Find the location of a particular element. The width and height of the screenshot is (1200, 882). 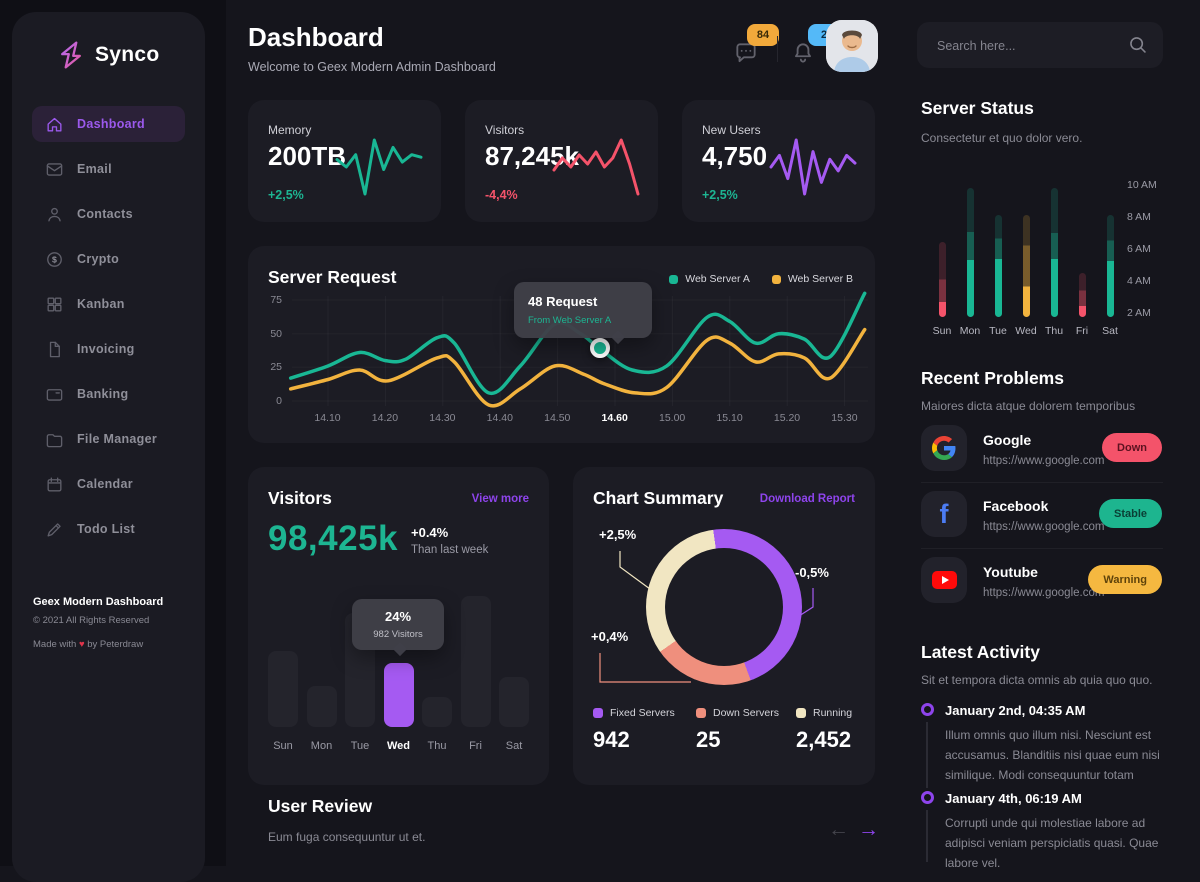

sidebar-item-crypto: $ Crypto is located at coordinates (108, 259).